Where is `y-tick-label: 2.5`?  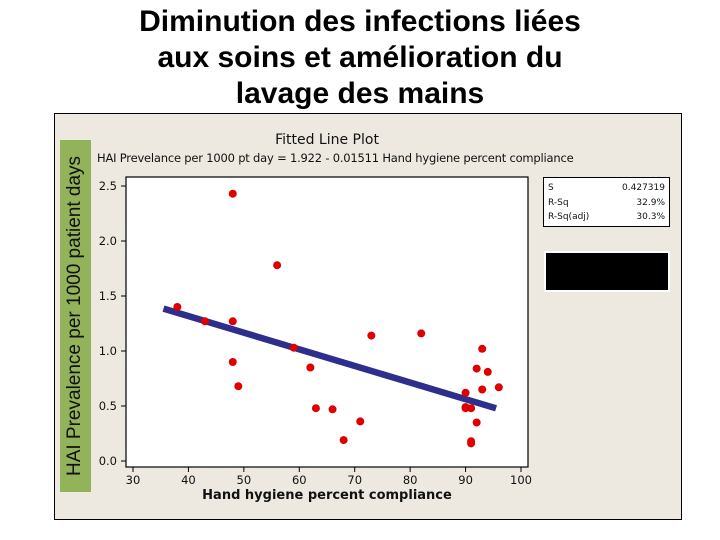 y-tick-label: 2.5 is located at coordinates (108, 186).